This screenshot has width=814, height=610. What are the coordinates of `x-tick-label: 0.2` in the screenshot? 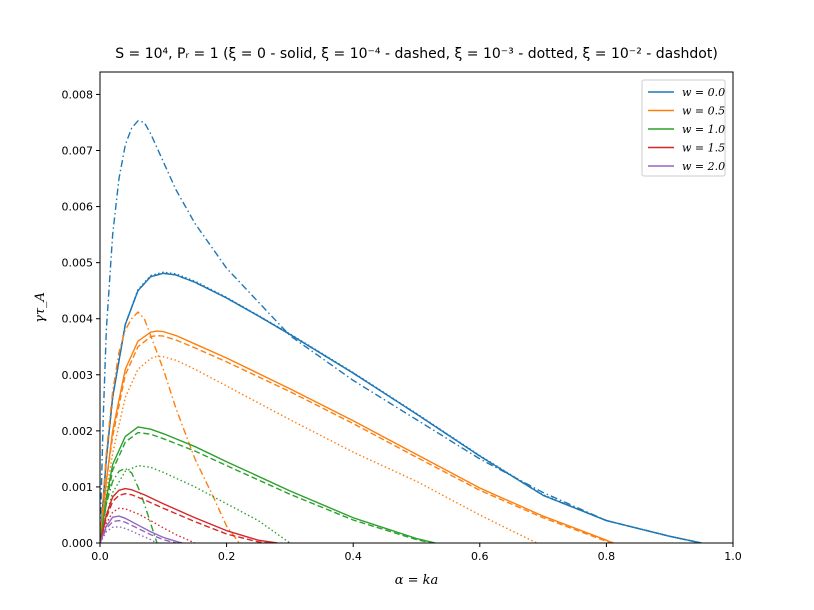 It's located at (227, 556).